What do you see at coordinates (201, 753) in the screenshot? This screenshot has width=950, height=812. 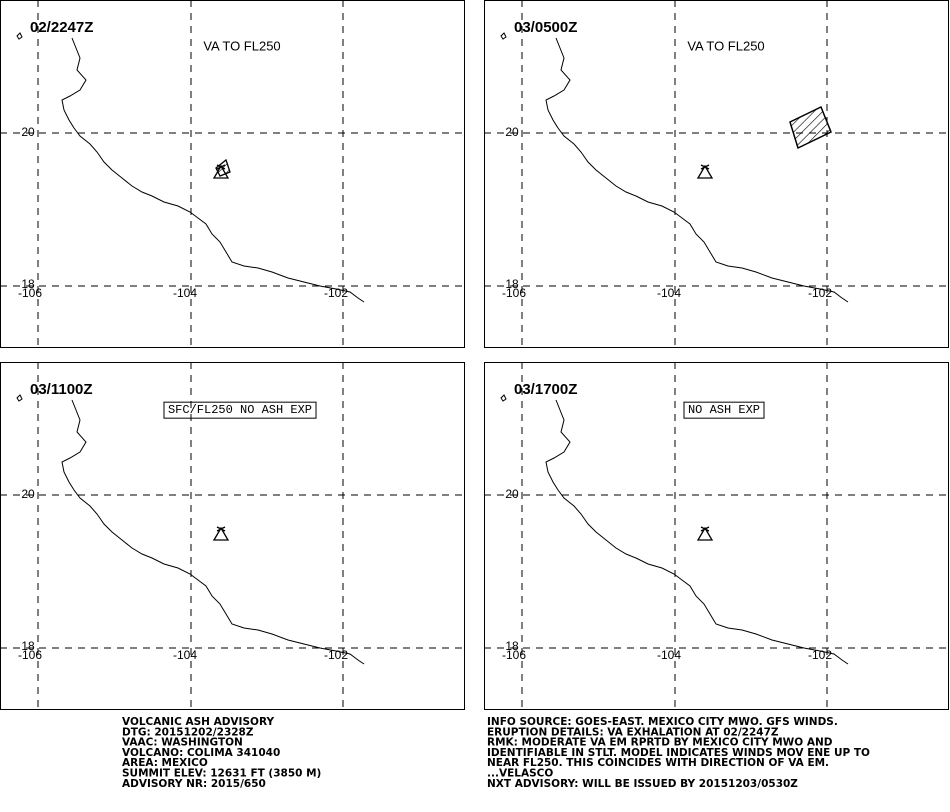 I see `advisory-line: VOLCANO: COLIMA 341040` at bounding box center [201, 753].